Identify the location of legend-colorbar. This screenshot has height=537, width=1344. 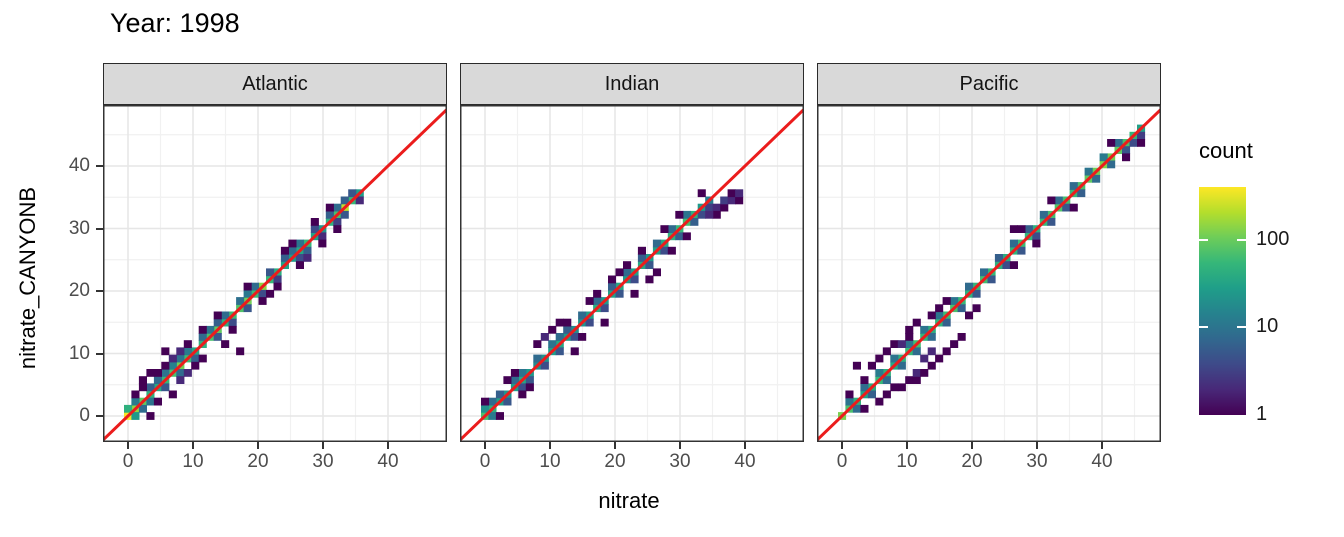
(1222, 301).